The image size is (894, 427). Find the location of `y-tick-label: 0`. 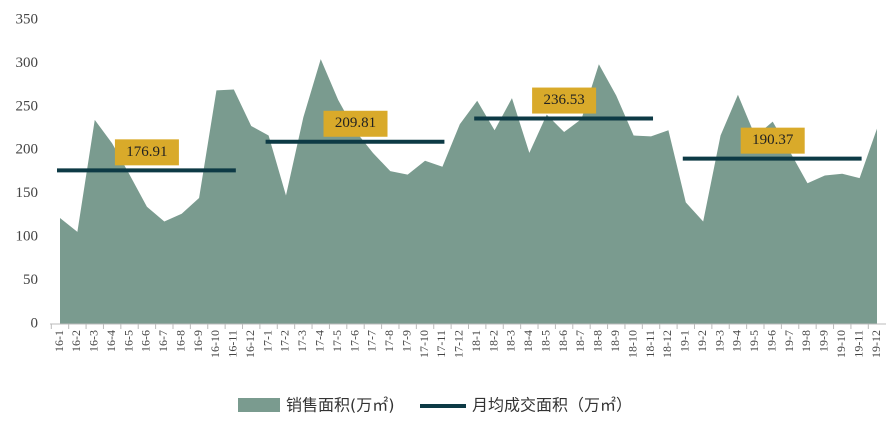

y-tick-label: 0 is located at coordinates (35, 323).